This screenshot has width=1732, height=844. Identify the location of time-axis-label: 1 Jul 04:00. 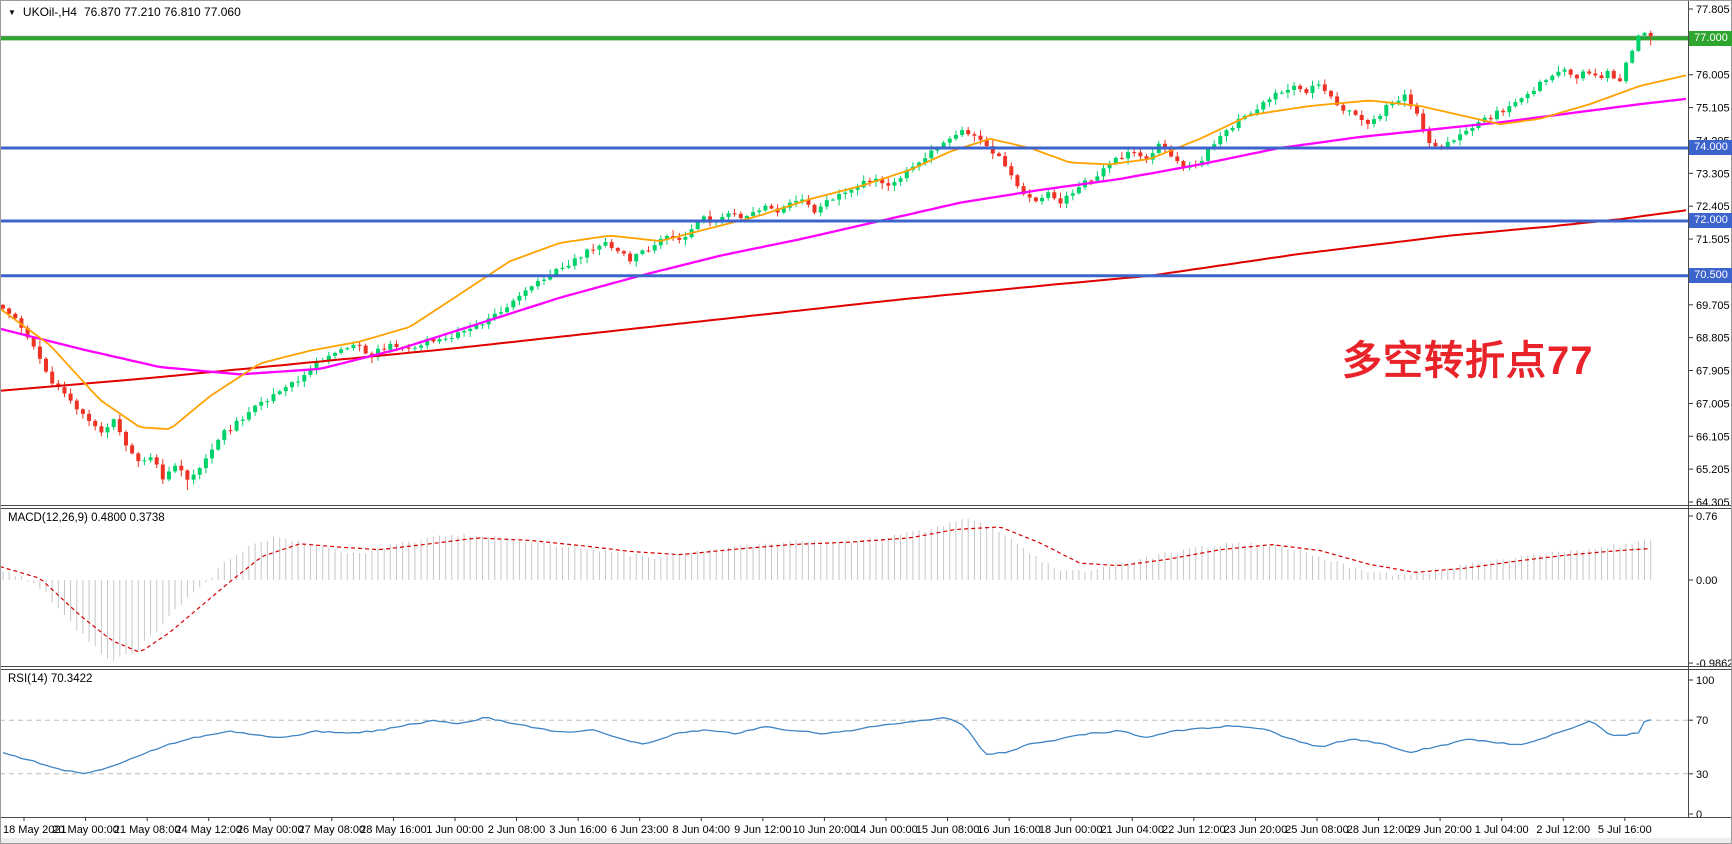
(1502, 830).